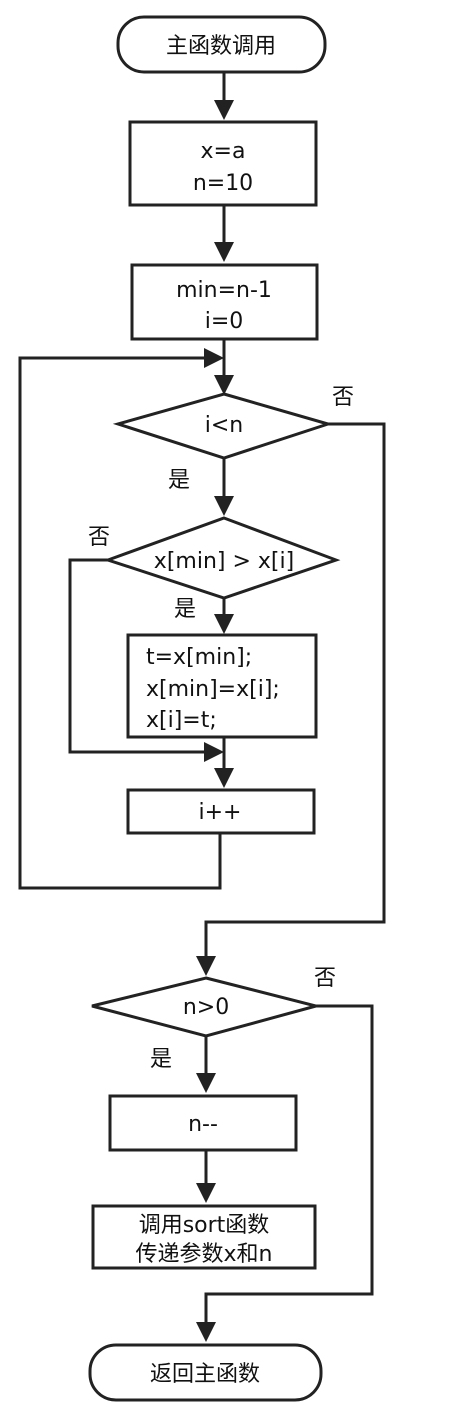 The width and height of the screenshot is (452, 1424). What do you see at coordinates (185, 609) in the screenshot?
I see `decision-compare-yes-label: 是` at bounding box center [185, 609].